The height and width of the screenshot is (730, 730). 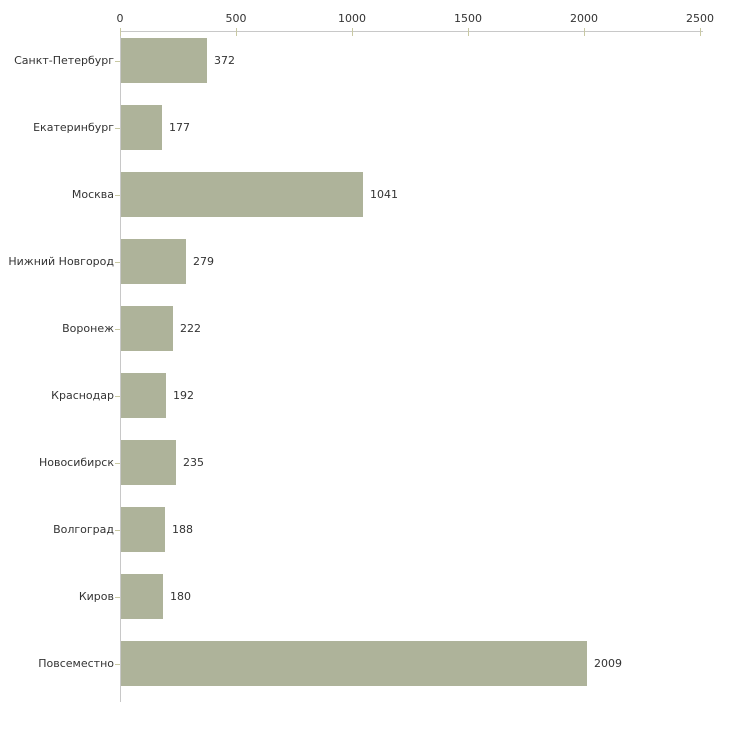 I want to click on bar-row: Нижний Новгород 279, so click(x=365, y=261).